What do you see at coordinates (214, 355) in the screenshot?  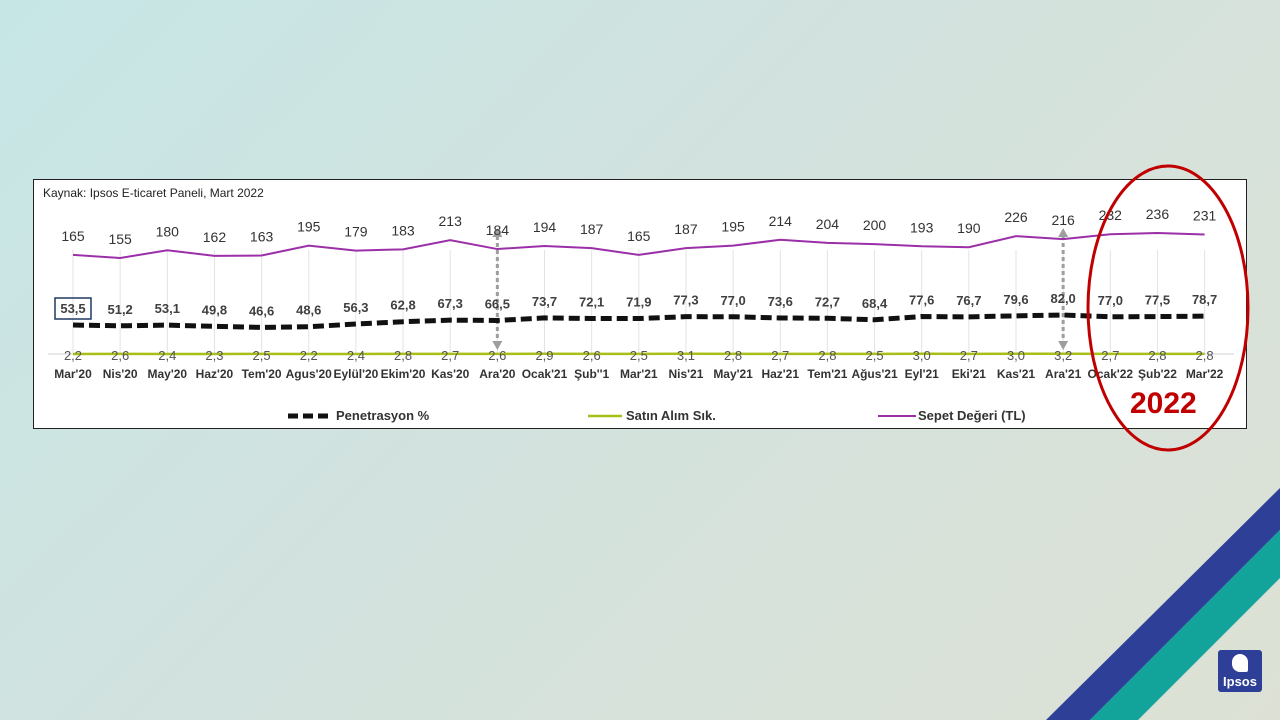 I see `satin-alim-data-label: 2,3` at bounding box center [214, 355].